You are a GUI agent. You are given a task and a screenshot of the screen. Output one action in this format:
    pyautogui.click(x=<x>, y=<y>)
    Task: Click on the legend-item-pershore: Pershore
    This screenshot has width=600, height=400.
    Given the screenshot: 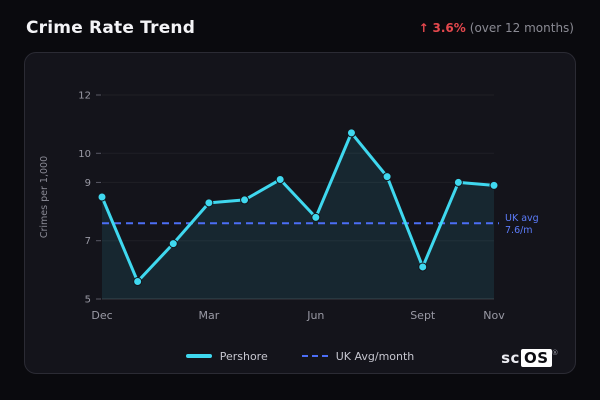 What is the action you would take?
    pyautogui.click(x=226, y=356)
    